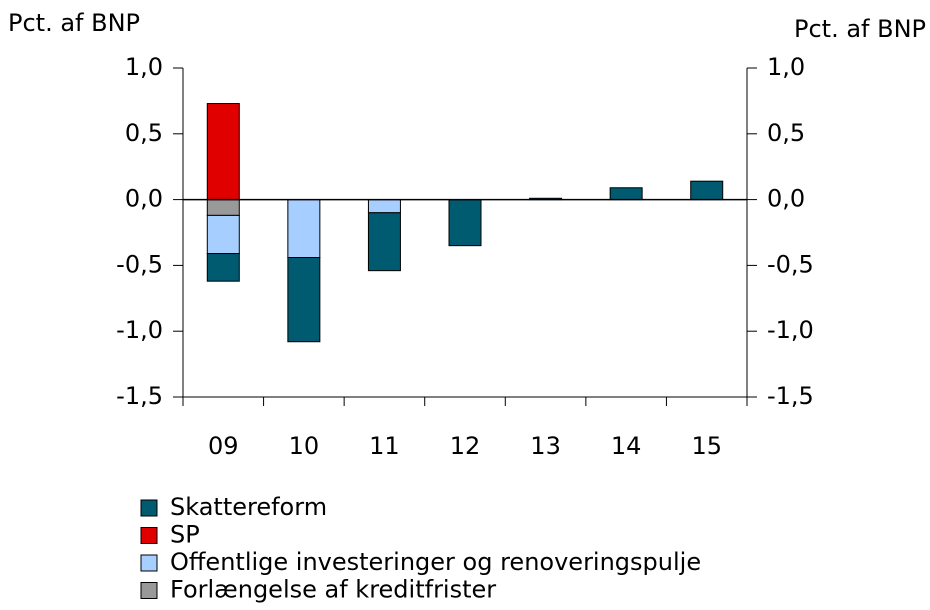 Image resolution: width=930 pixels, height=610 pixels. Describe the element at coordinates (786, 133) in the screenshot. I see `y2-tick-label: 0,5` at that location.